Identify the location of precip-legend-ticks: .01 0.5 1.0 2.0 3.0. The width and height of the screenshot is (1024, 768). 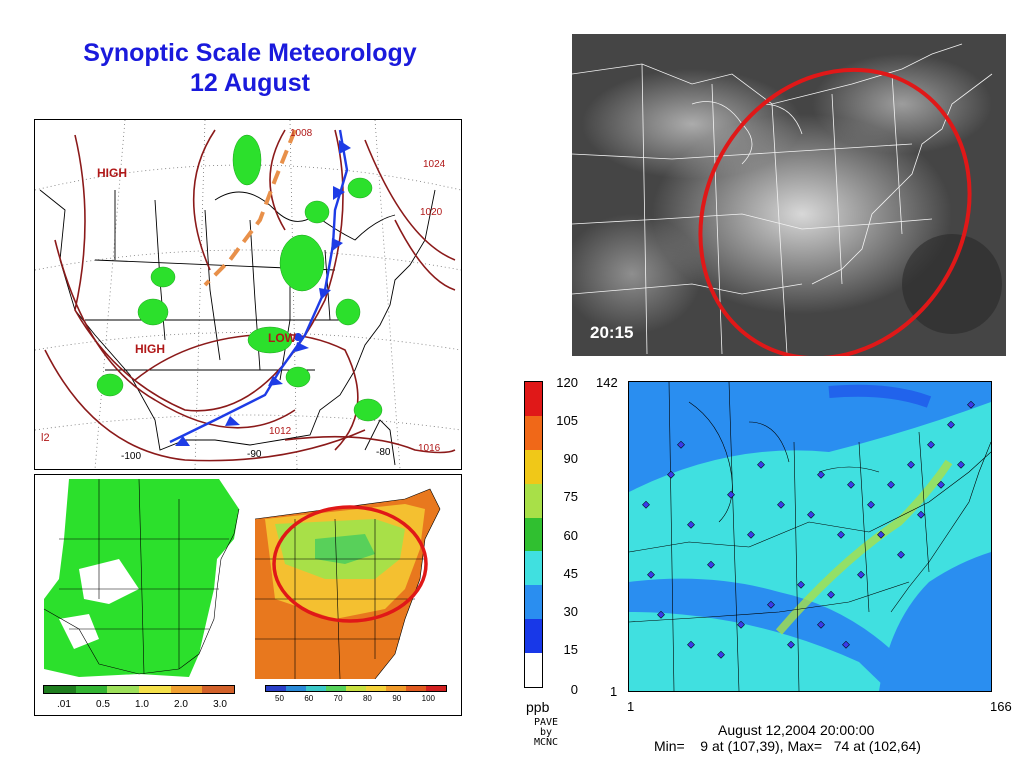
(142, 704).